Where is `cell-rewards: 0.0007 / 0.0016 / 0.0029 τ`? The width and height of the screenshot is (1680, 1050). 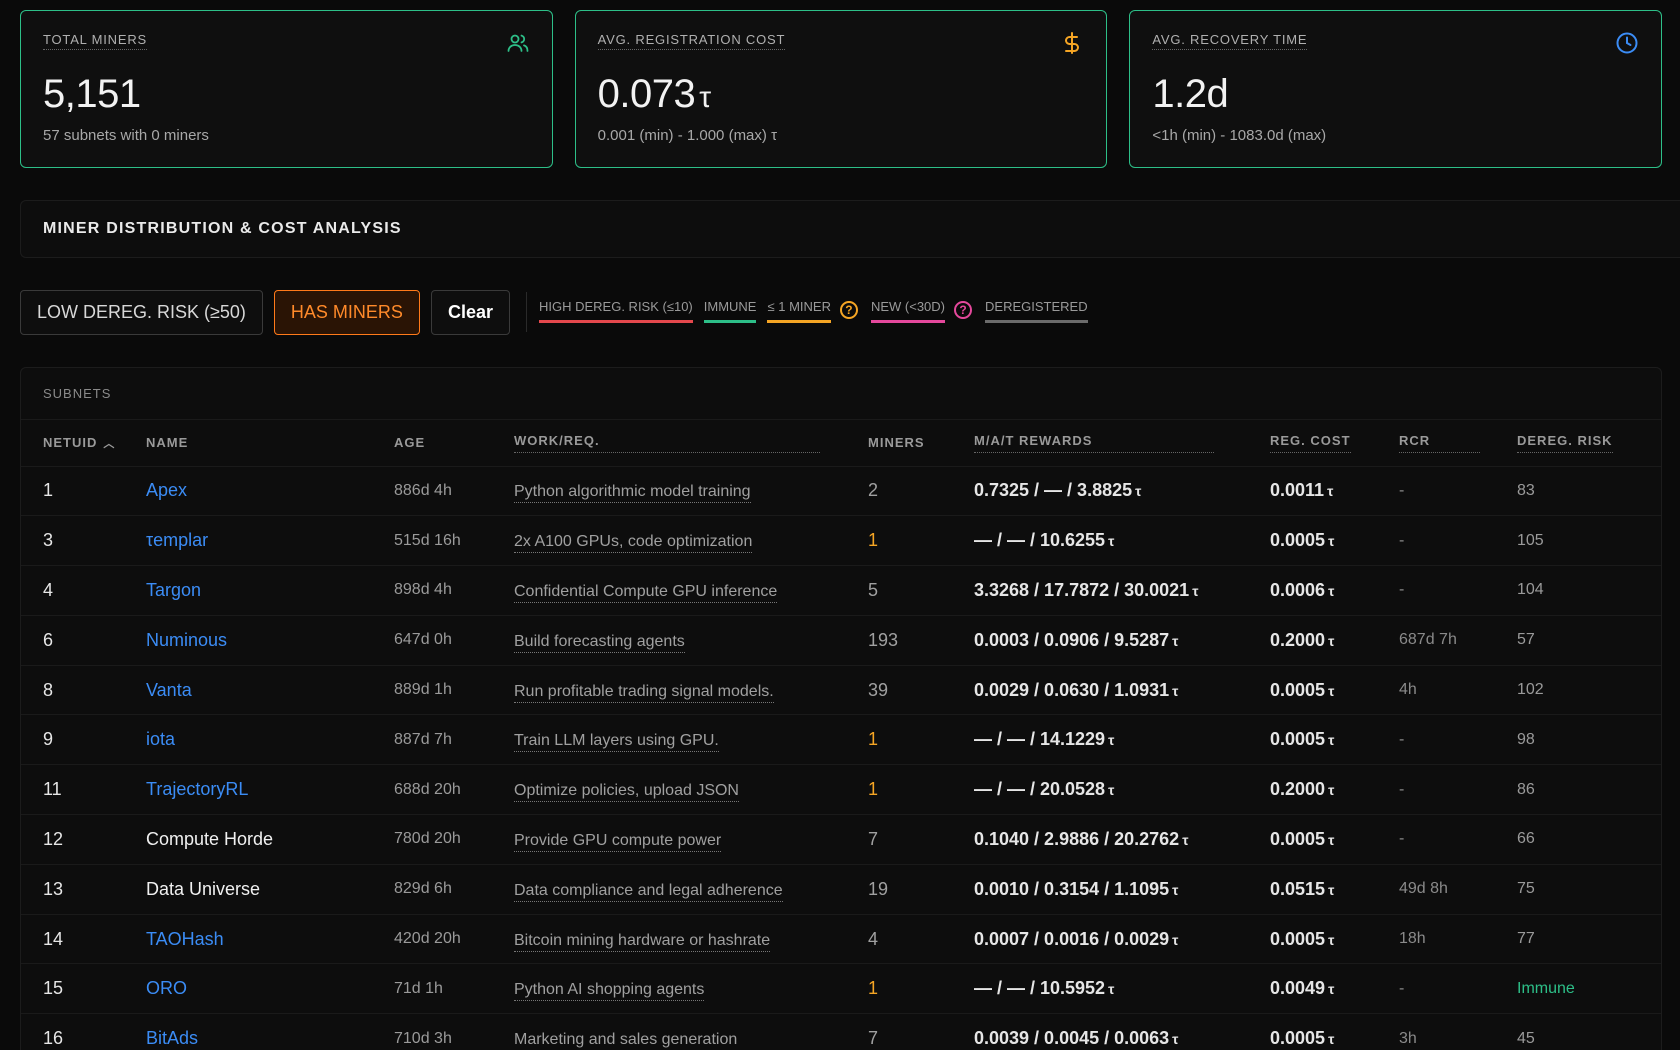
cell-rewards: 0.0007 / 0.0016 / 0.0029 τ is located at coordinates (1122, 938).